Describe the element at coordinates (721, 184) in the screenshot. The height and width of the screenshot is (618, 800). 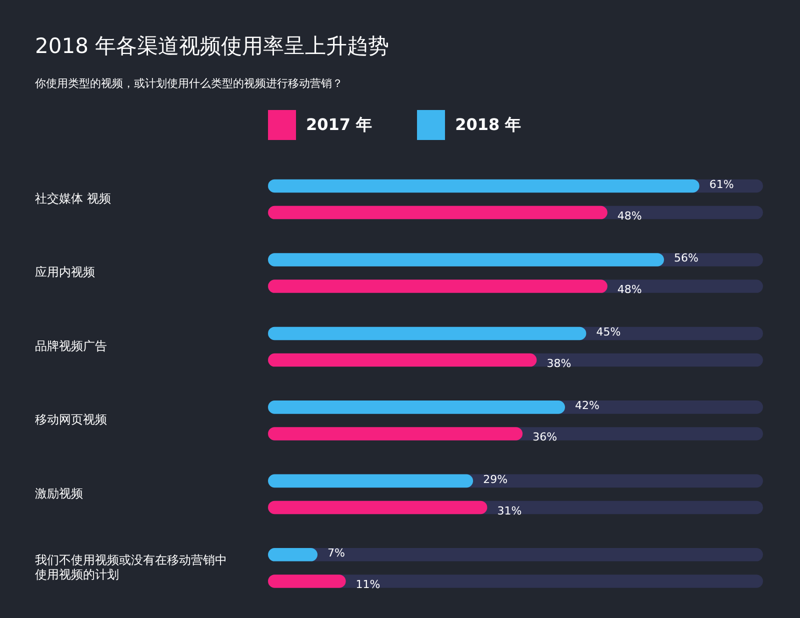
I see `data-label: 61%` at that location.